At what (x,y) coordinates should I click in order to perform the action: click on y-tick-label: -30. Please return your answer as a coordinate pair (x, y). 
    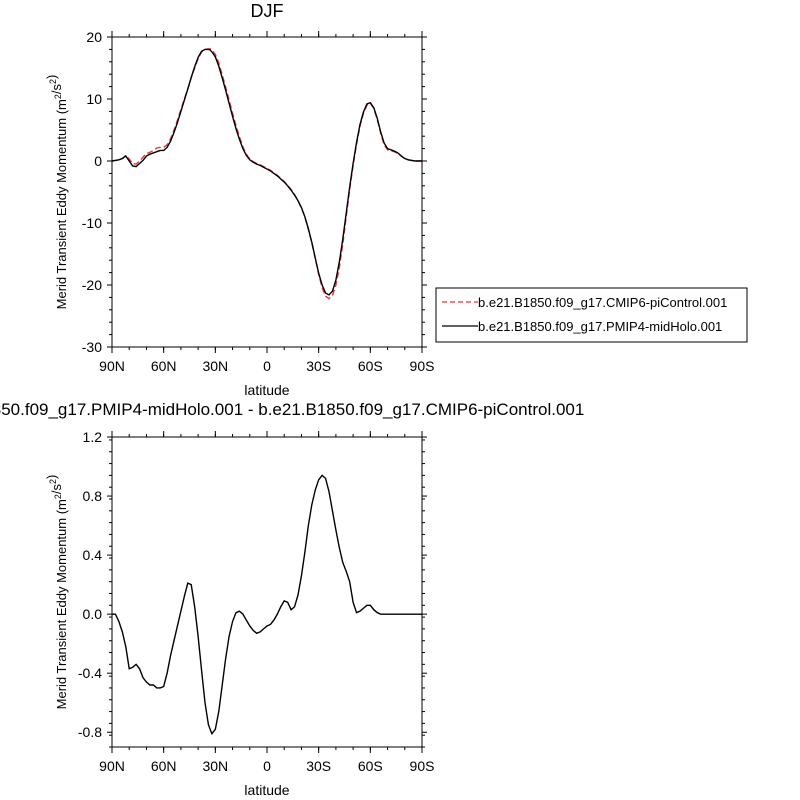
    Looking at the image, I should click on (92, 347).